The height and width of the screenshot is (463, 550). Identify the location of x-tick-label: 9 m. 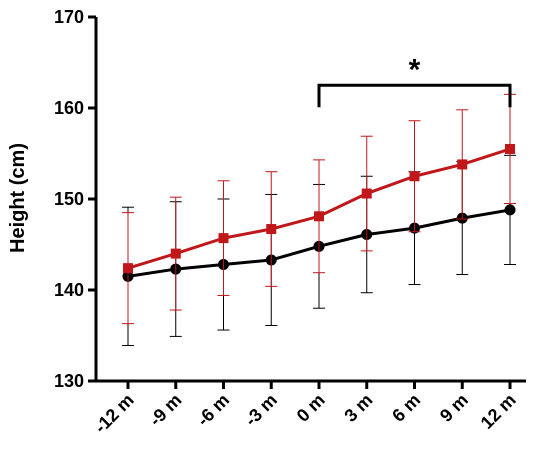
(454, 408).